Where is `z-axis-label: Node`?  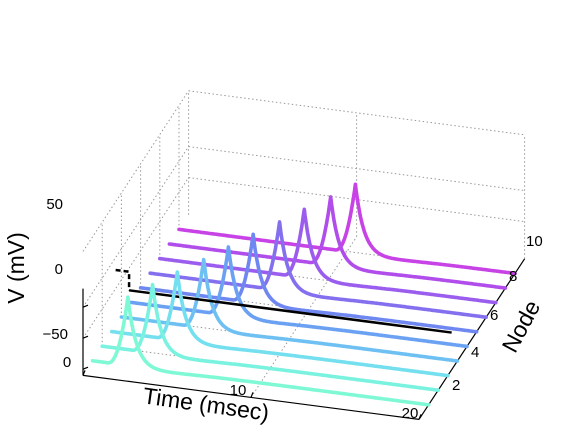 z-axis-label: Node is located at coordinates (521, 326).